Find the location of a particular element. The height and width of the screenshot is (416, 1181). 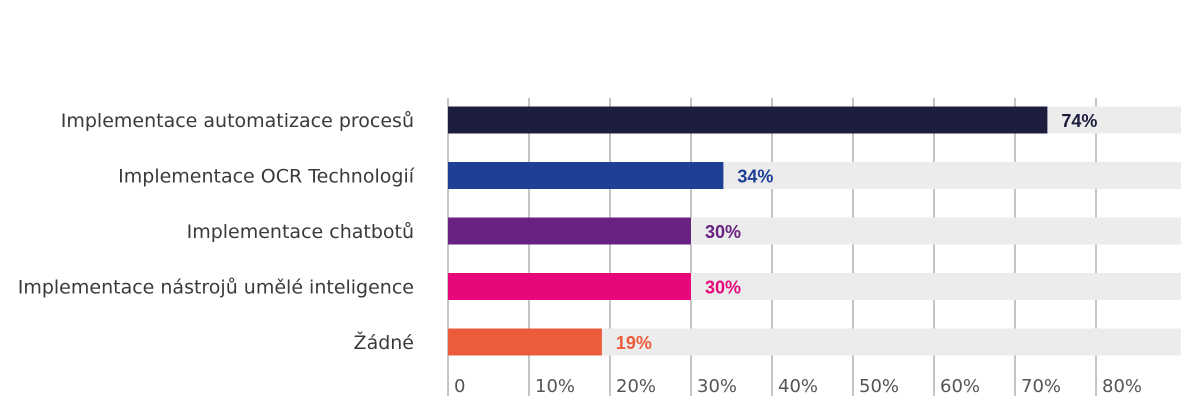

category-label: Implementace automatizace procesů is located at coordinates (237, 121).